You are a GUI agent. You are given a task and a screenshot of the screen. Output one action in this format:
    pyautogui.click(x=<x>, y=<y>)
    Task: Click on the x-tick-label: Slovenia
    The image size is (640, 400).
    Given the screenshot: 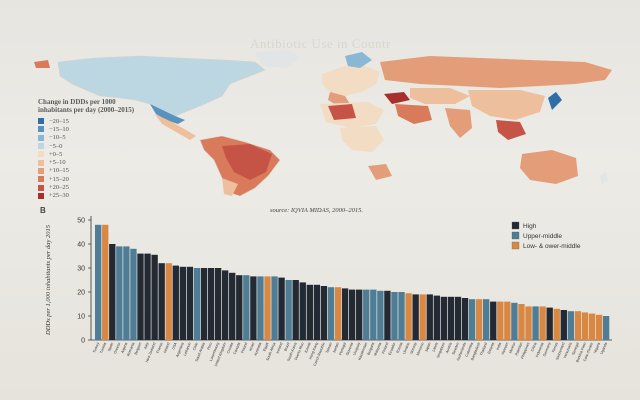 What is the action you would take?
    pyautogui.click(x=349, y=349)
    